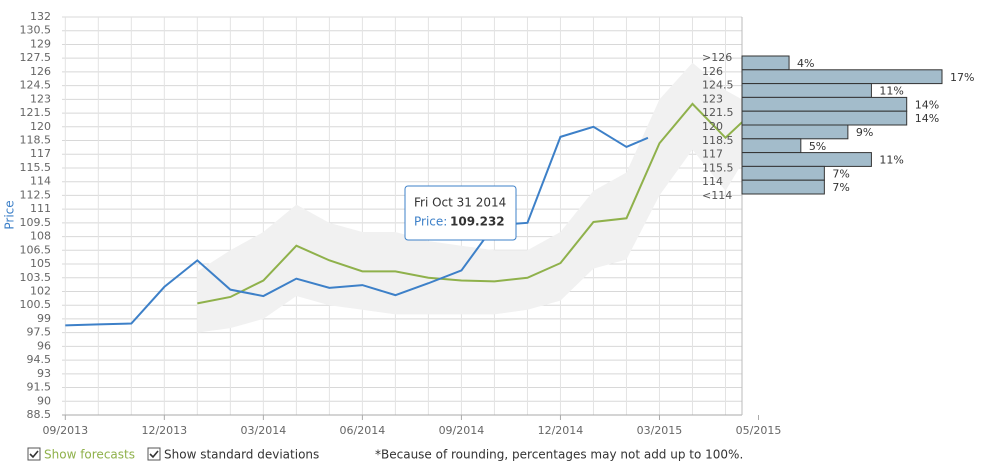 Image resolution: width=983 pixels, height=471 pixels. I want to click on tooltip: Fri Oct 31 2014 Price: 109.232, so click(460, 213).